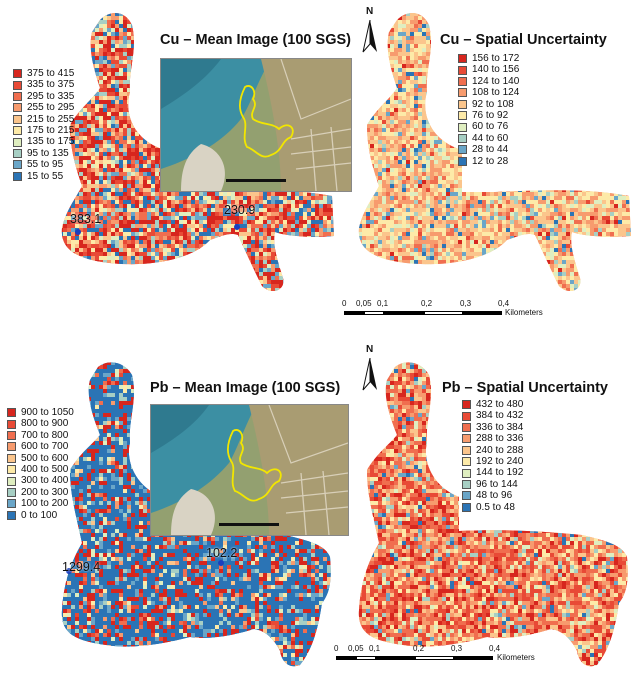  I want to click on legend-label: 336 to 384, so click(499, 427).